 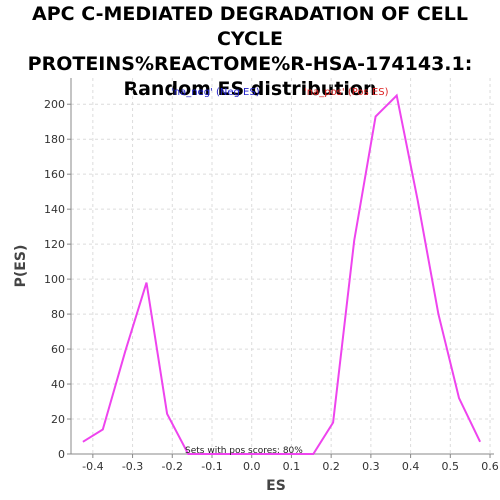 What do you see at coordinates (58, 314) in the screenshot?
I see `y-tick-label: 80` at bounding box center [58, 314].